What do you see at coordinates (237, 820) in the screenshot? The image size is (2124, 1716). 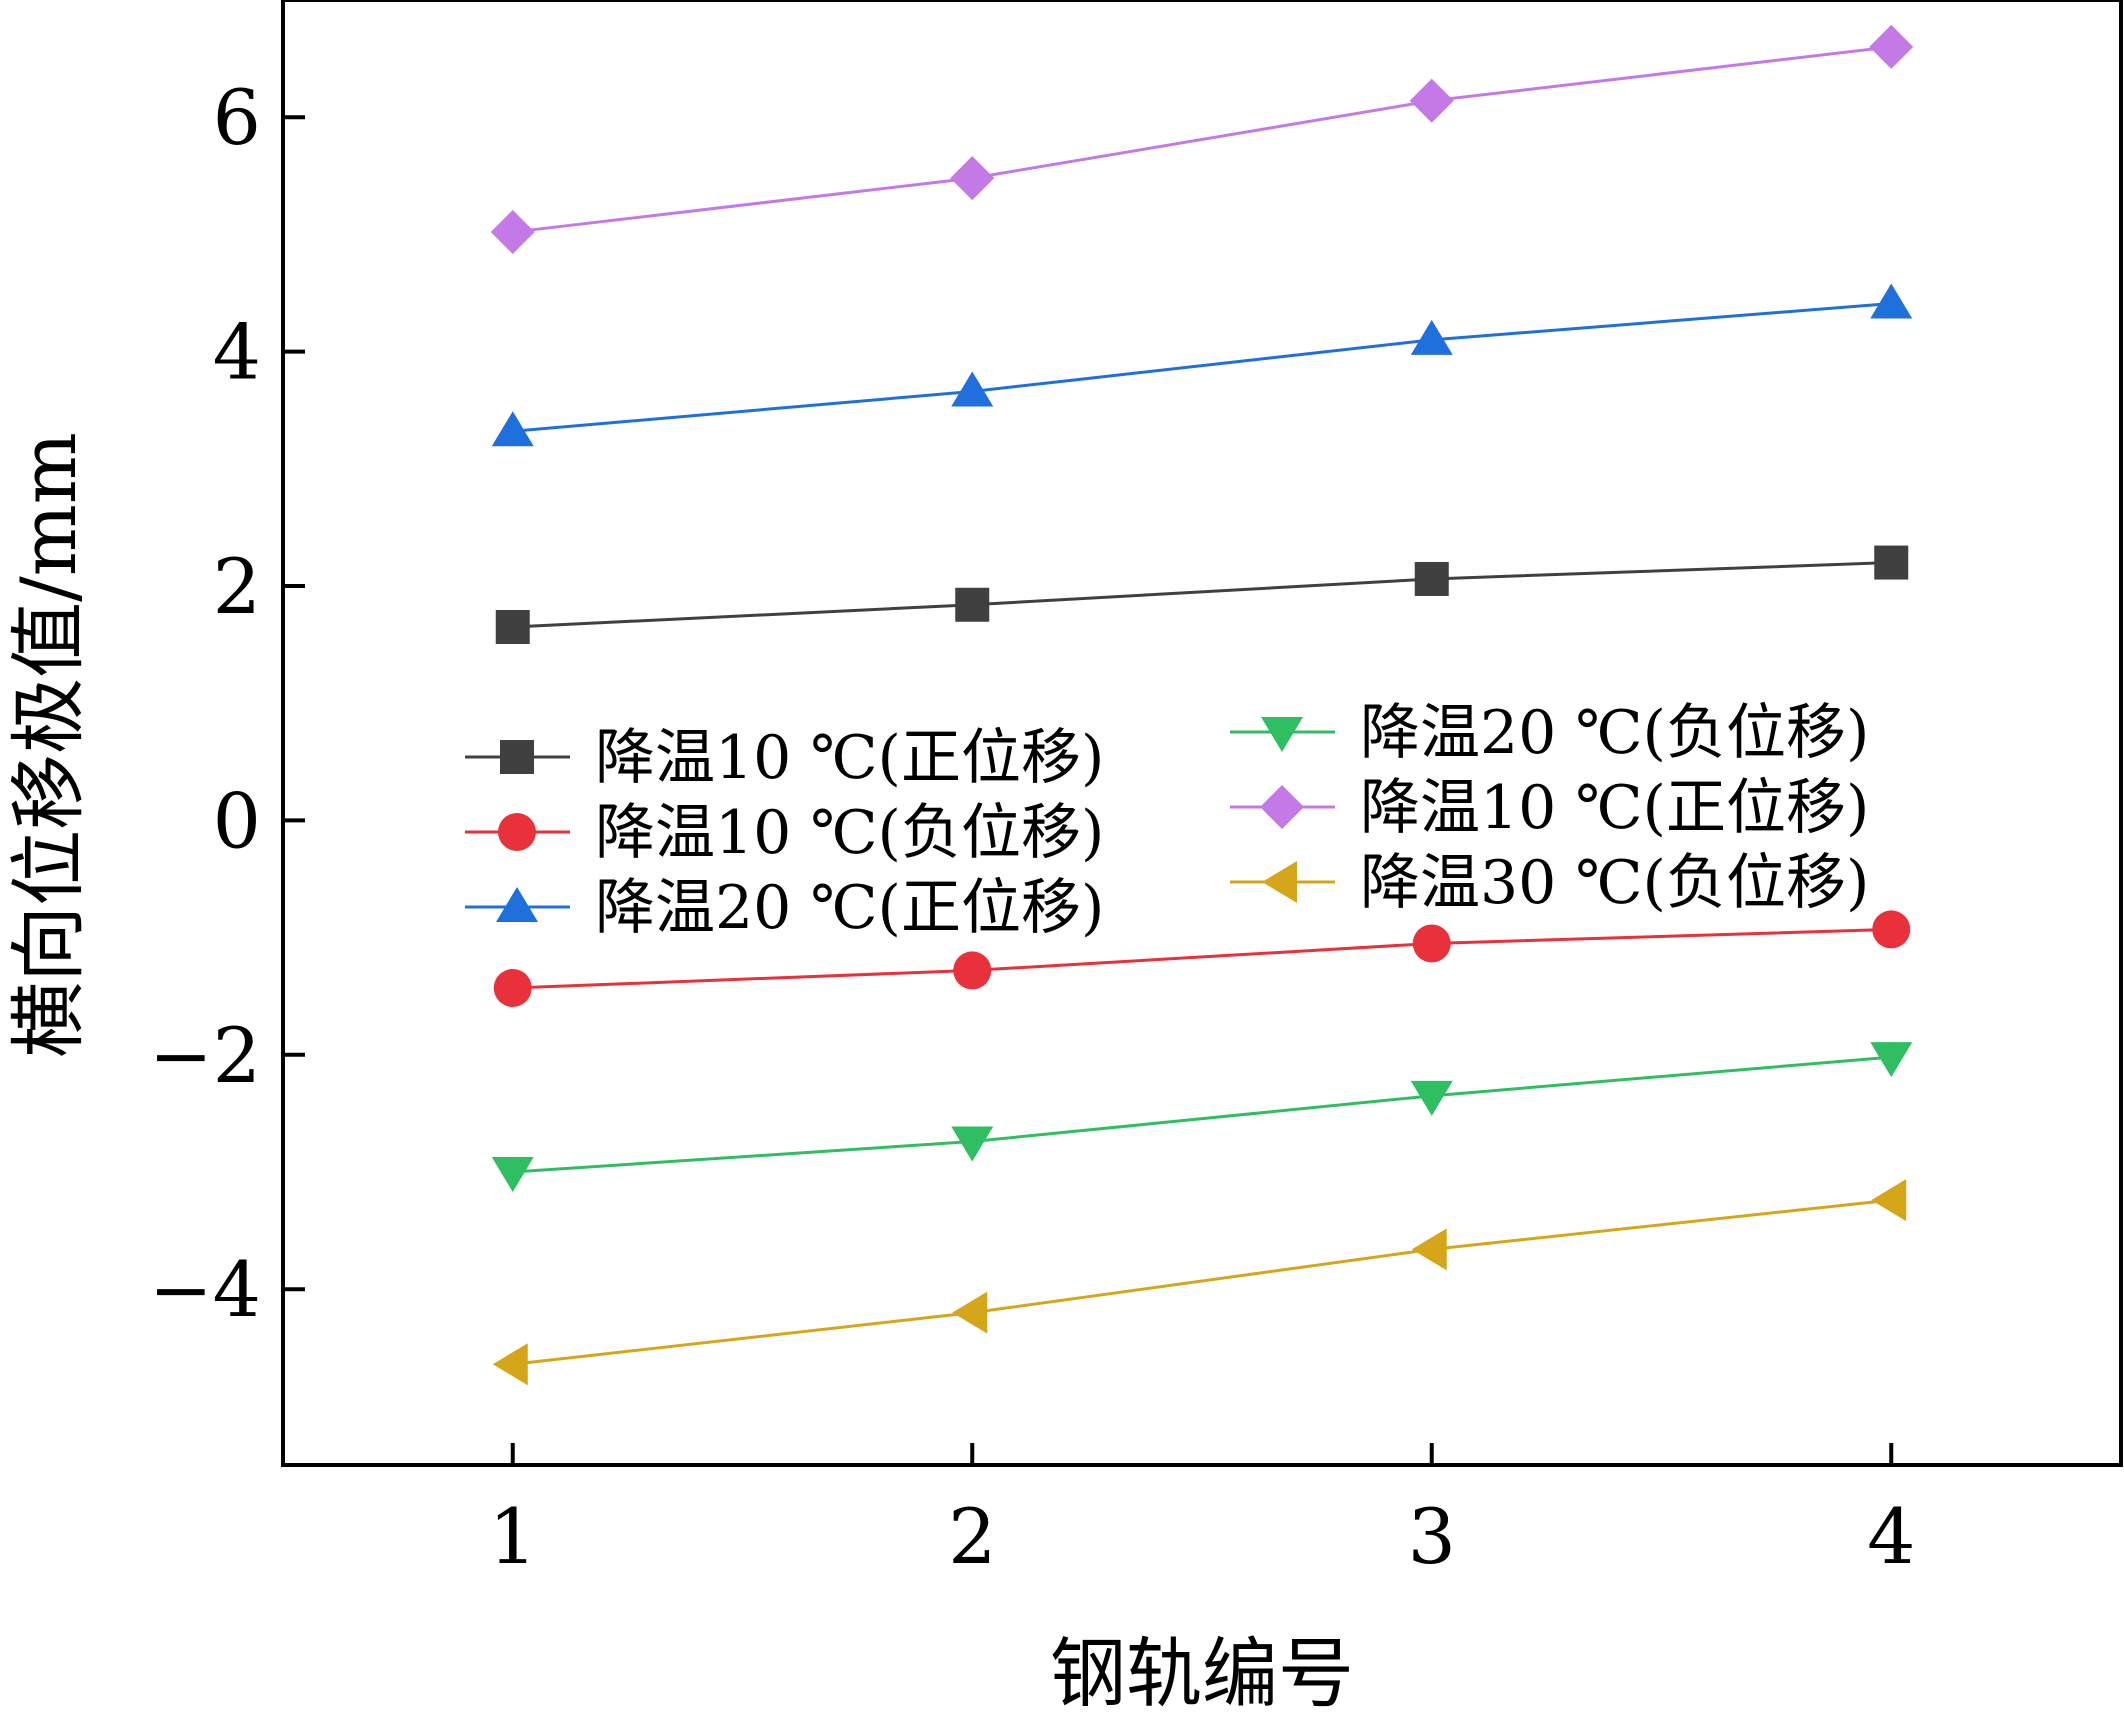 I see `y-tick-label: 0` at bounding box center [237, 820].